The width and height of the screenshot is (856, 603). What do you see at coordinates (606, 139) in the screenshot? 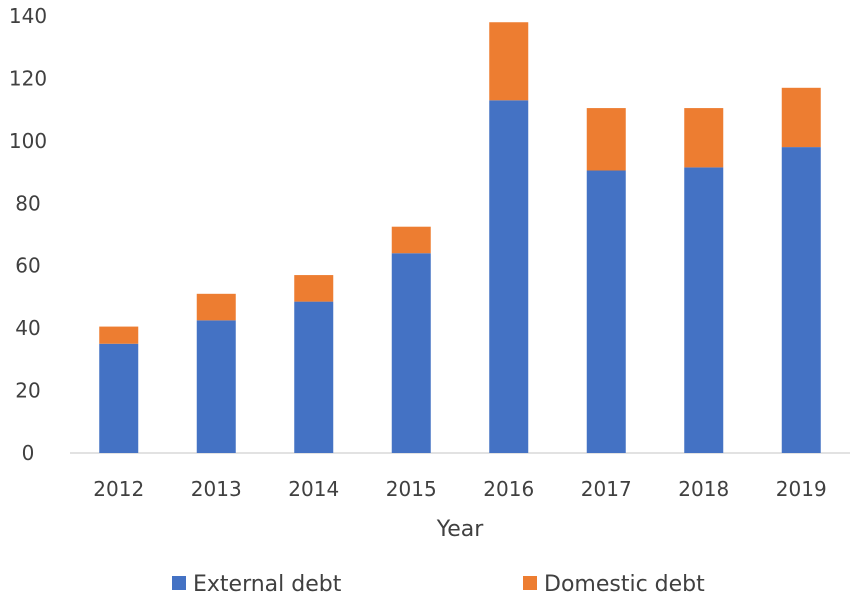
I see `bar-domestic-2017` at bounding box center [606, 139].